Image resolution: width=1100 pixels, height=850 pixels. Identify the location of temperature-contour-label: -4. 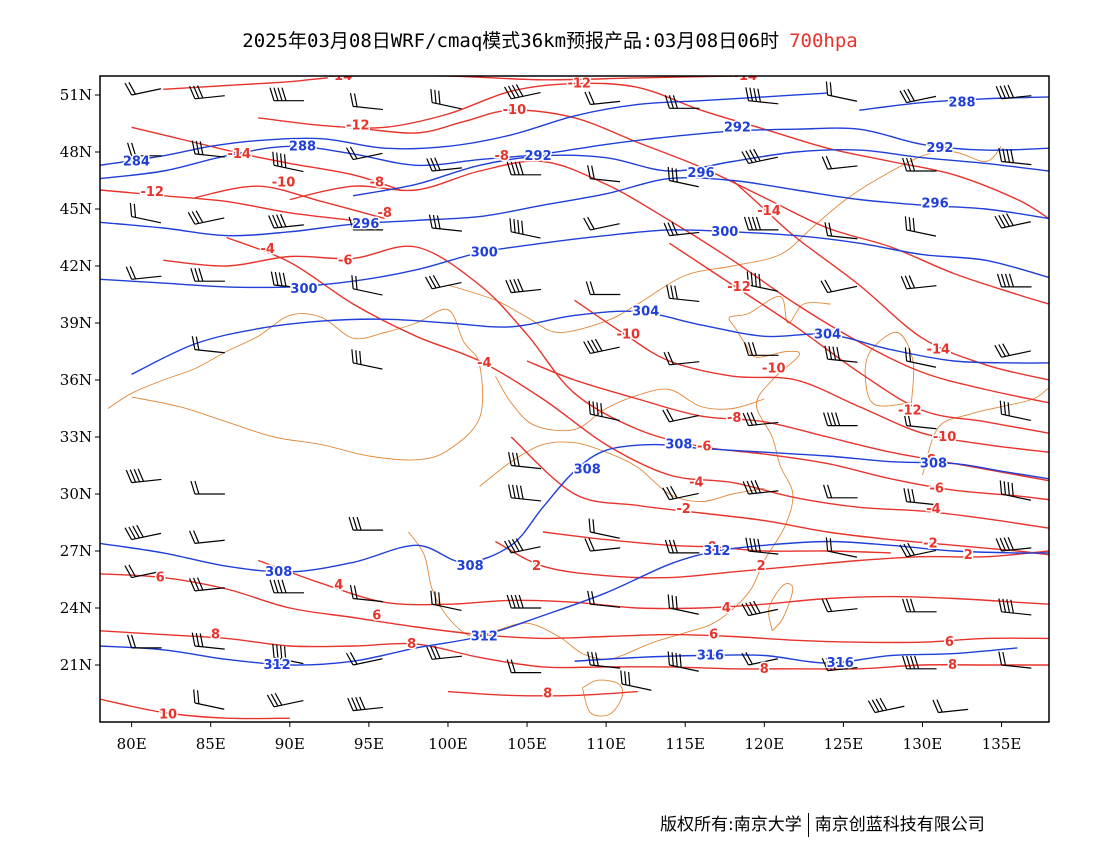
(267, 249).